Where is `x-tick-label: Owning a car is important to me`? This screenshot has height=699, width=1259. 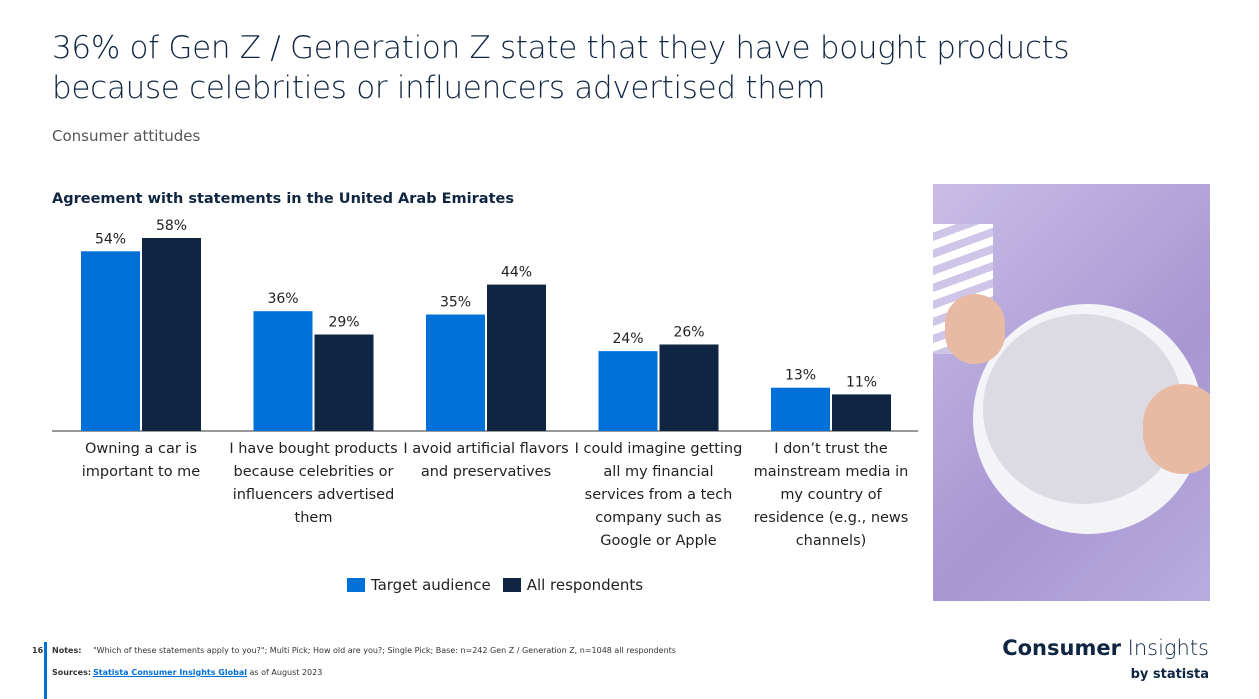 x-tick-label: Owning a car is important to me is located at coordinates (141, 460).